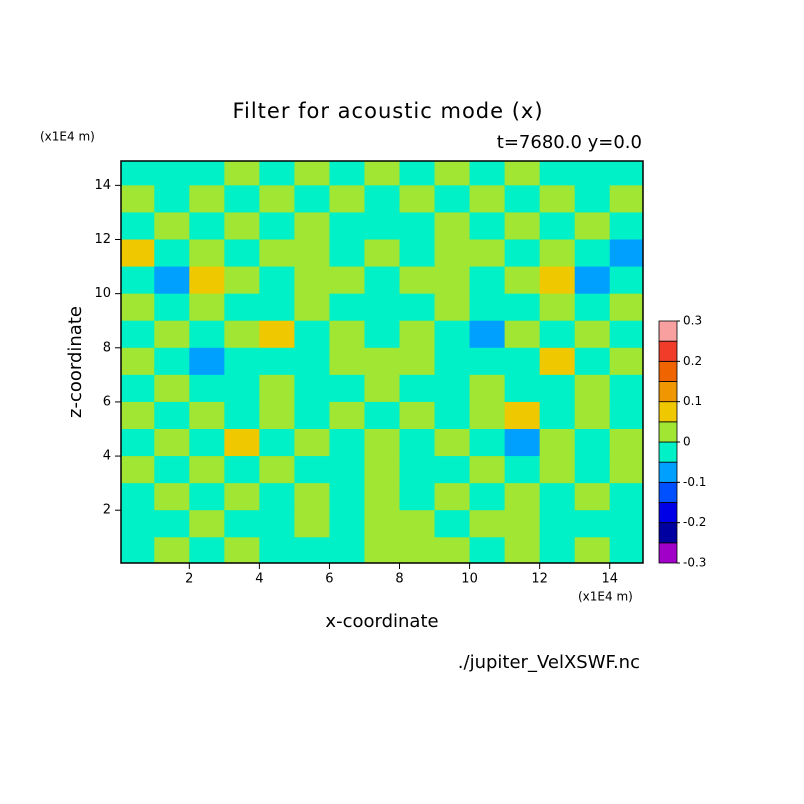 The height and width of the screenshot is (804, 804). I want to click on y-axis-label: z-coordinate, so click(75, 362).